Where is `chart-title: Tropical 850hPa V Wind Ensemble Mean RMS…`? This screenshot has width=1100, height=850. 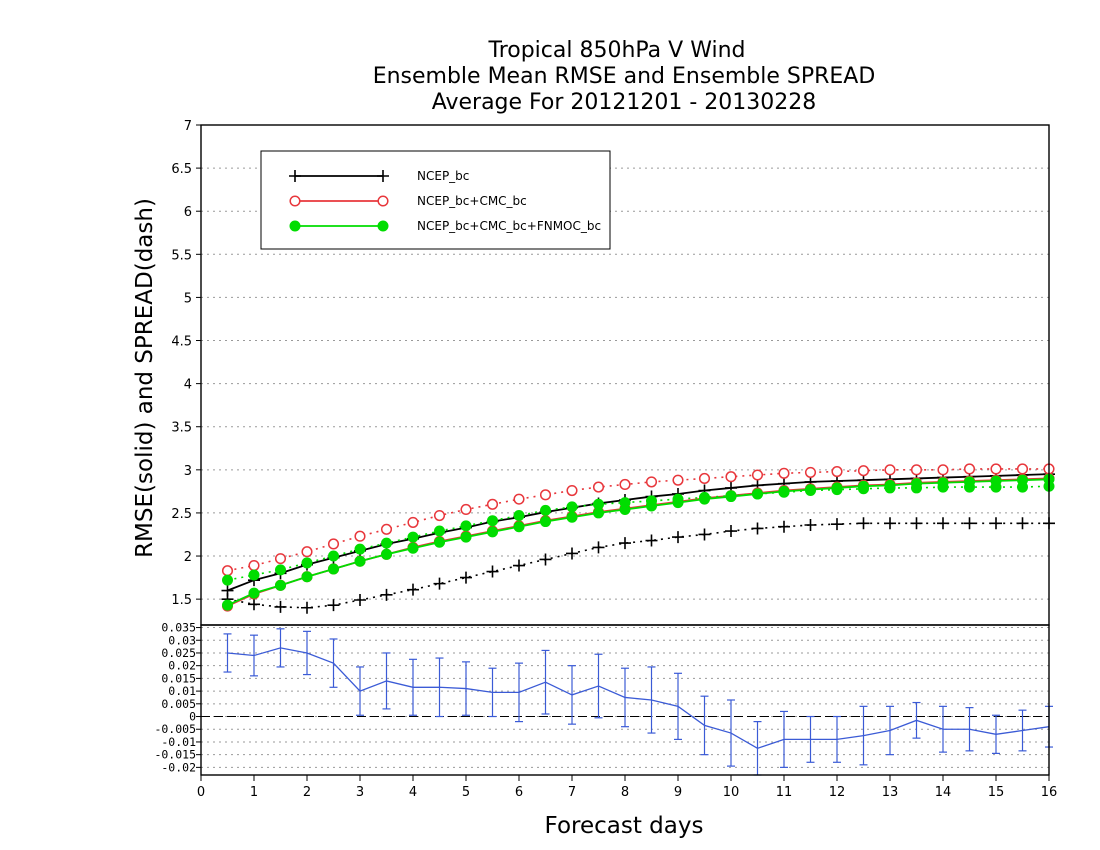 chart-title: Tropical 850hPa V Wind Ensemble Mean RMS… is located at coordinates (624, 76).